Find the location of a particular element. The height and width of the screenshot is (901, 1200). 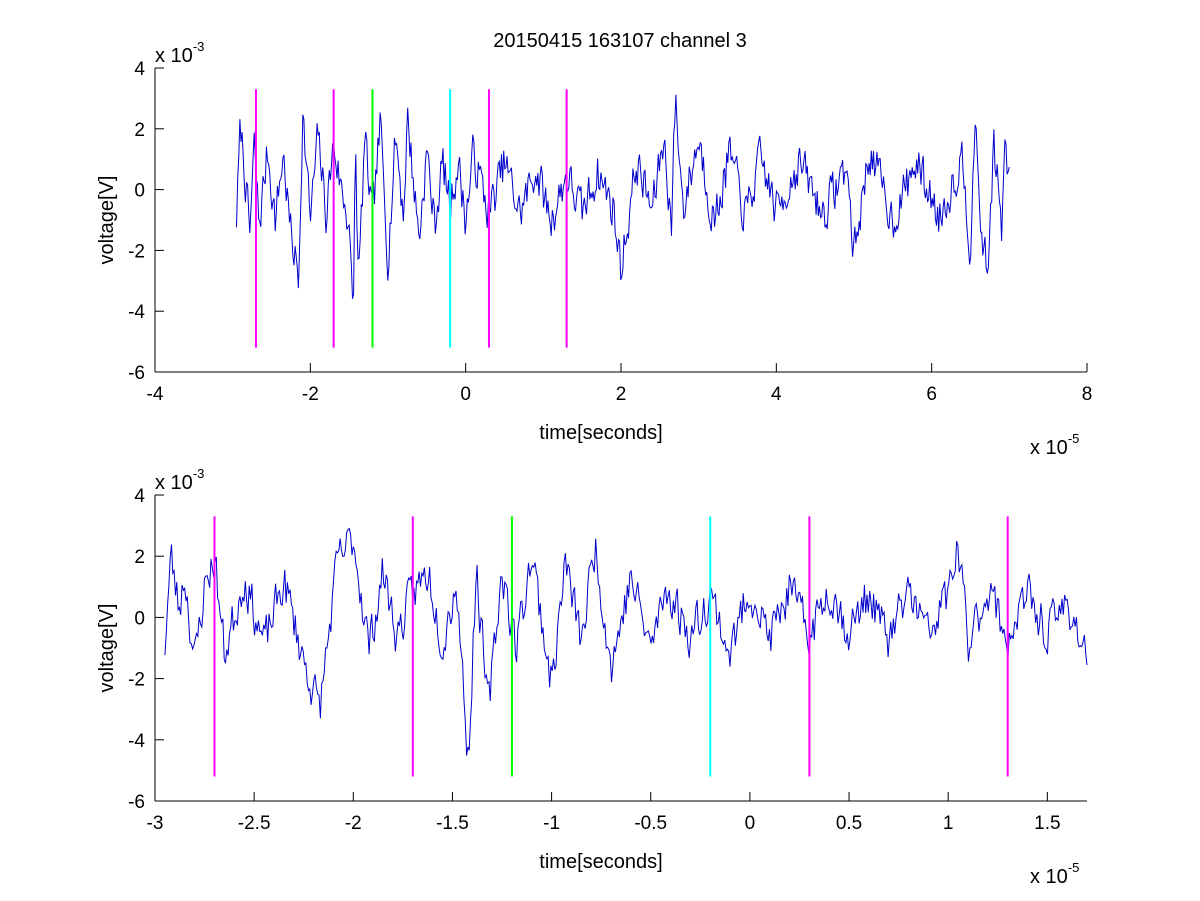

x-tick-label: -4 is located at coordinates (155, 394).